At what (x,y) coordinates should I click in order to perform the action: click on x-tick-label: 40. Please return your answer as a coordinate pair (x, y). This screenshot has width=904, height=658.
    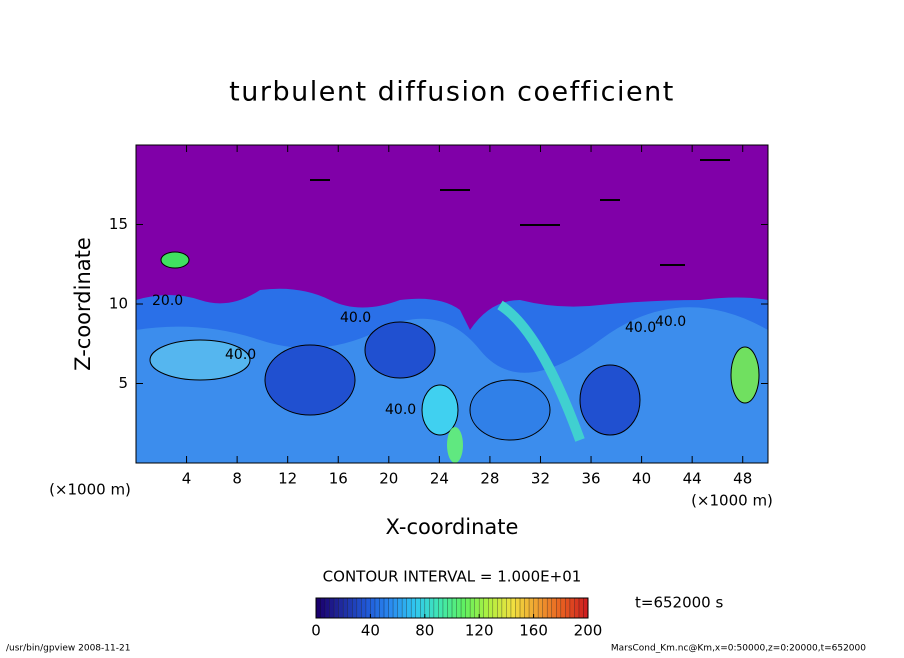
    Looking at the image, I should click on (641, 479).